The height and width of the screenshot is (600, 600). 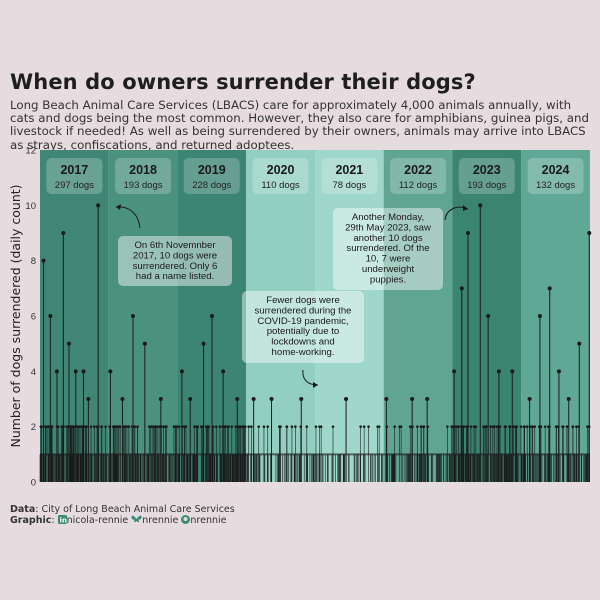 I want to click on year-label-2017: 2017 297 dogs, so click(x=74, y=176).